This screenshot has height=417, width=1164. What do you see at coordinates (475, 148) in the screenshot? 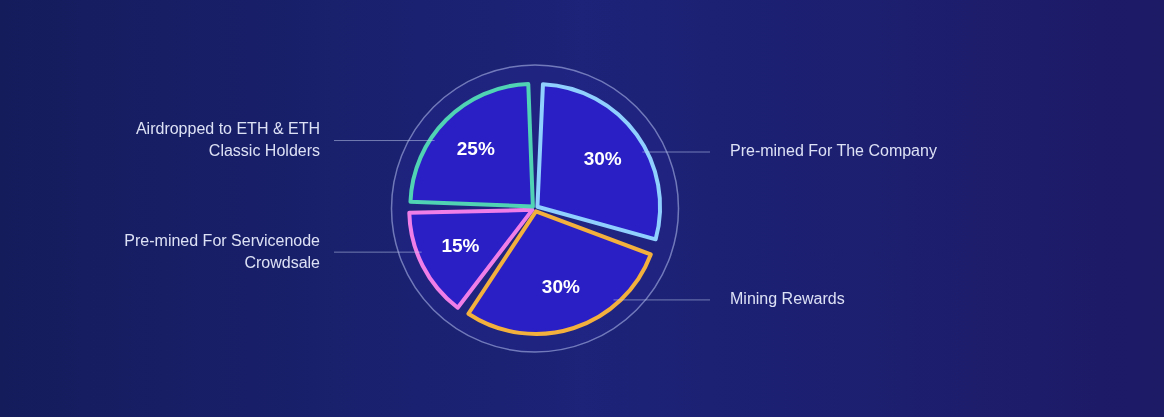
I see `data-label: 25%` at bounding box center [475, 148].